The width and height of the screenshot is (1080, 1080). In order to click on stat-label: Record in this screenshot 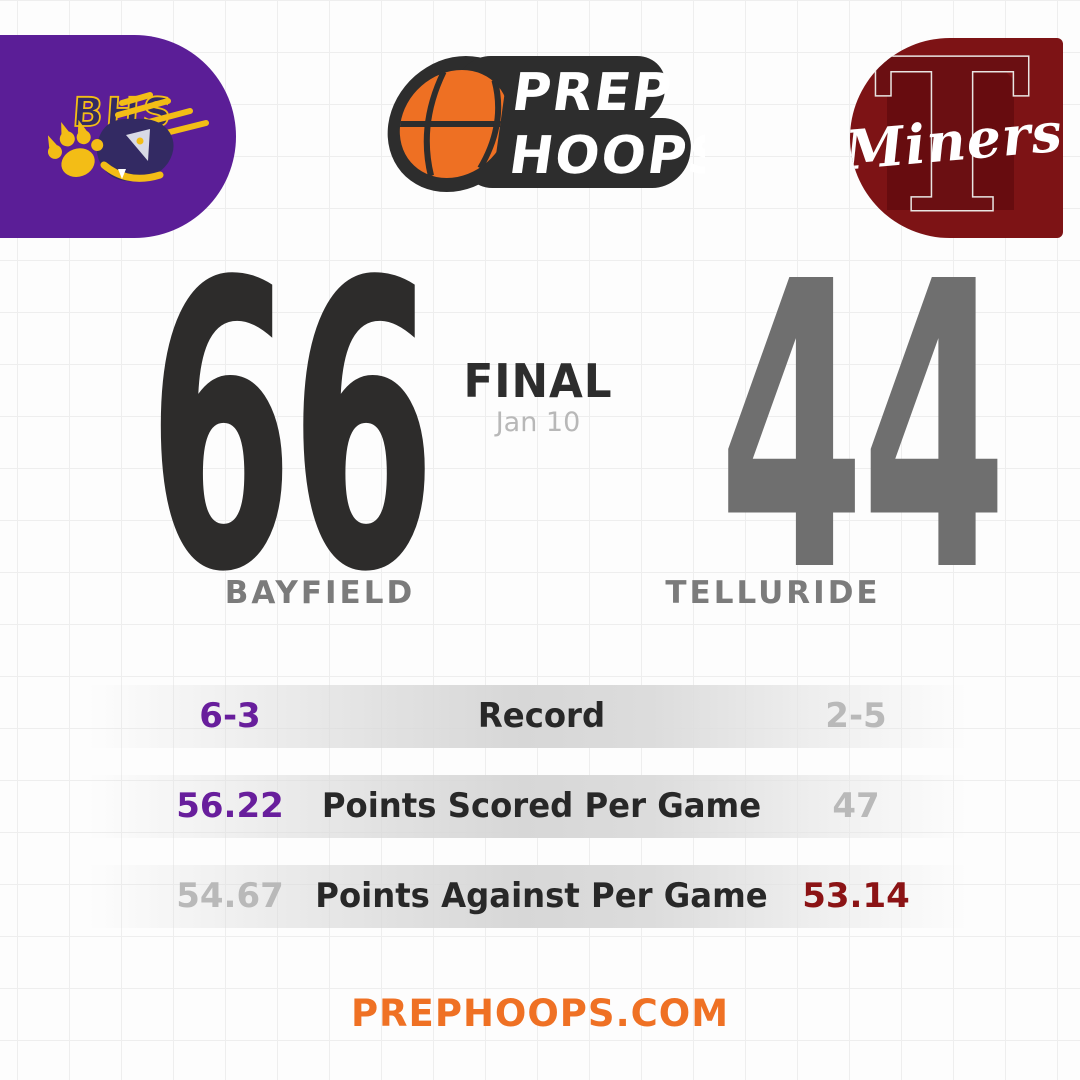, I will do `click(541, 716)`.